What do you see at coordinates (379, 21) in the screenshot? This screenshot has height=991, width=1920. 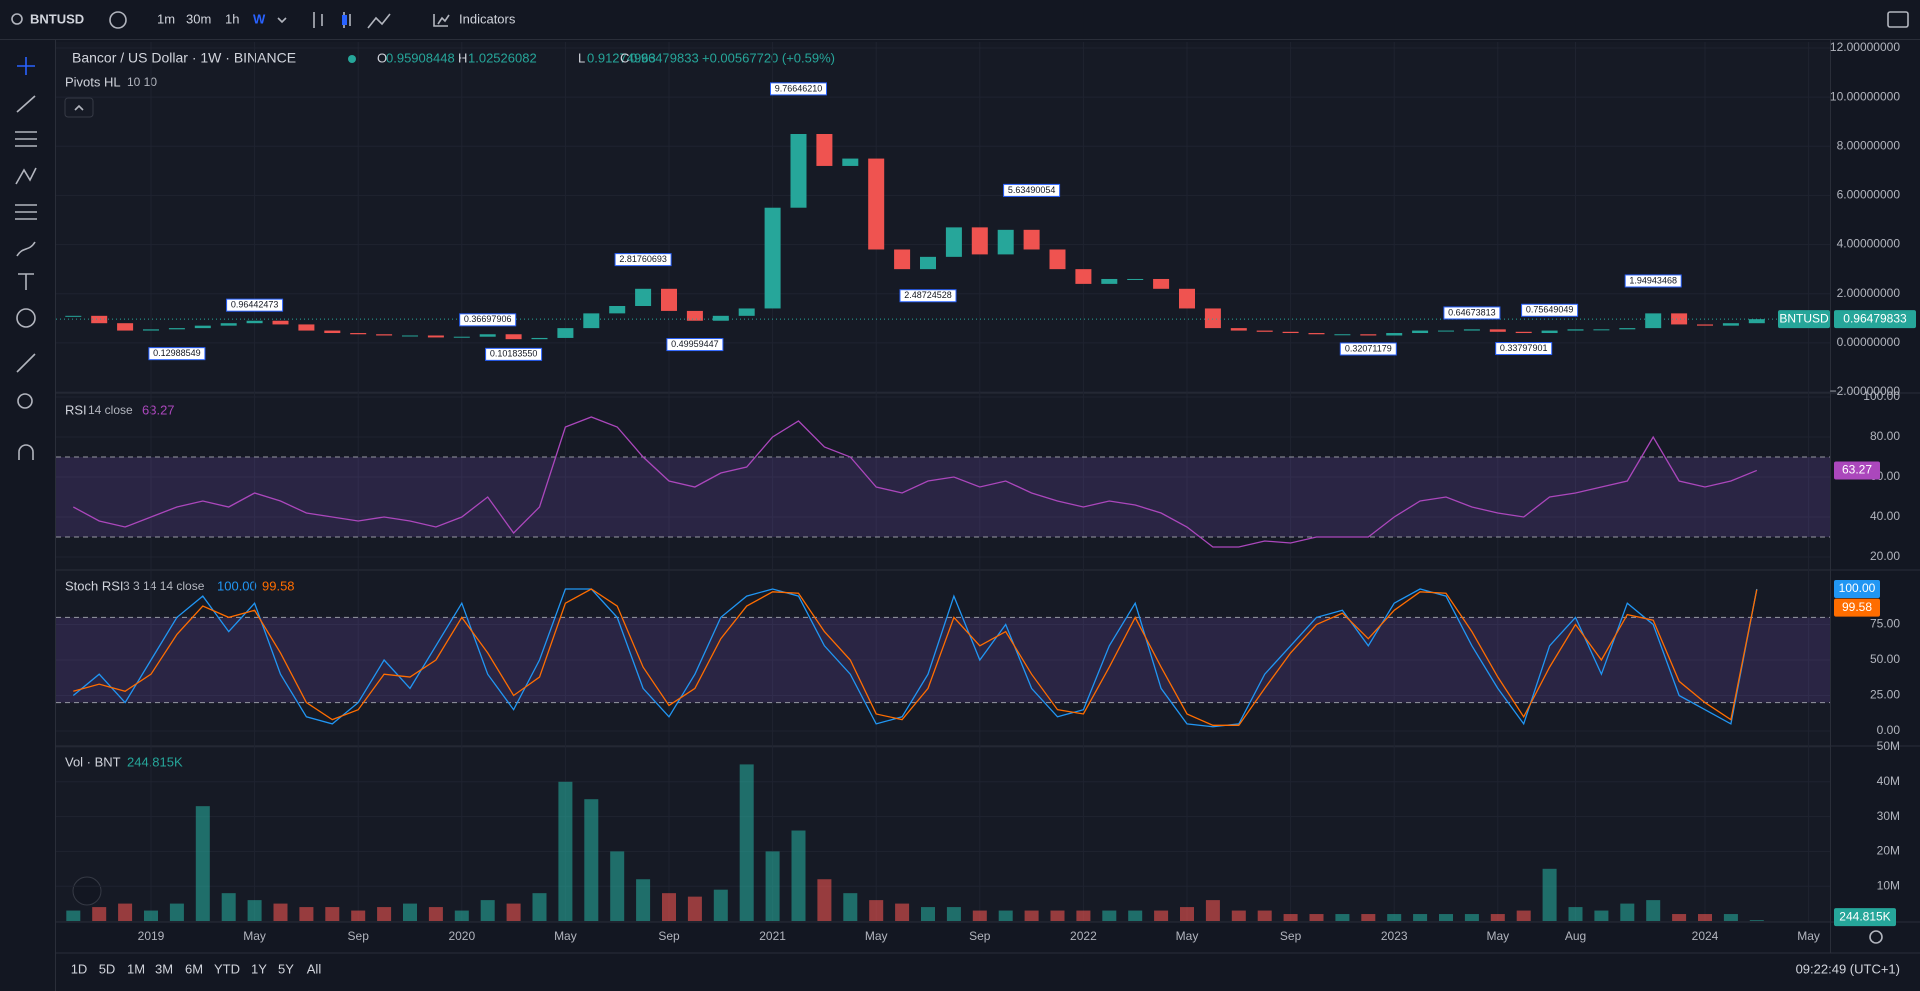 I see `line-type-icon` at bounding box center [379, 21].